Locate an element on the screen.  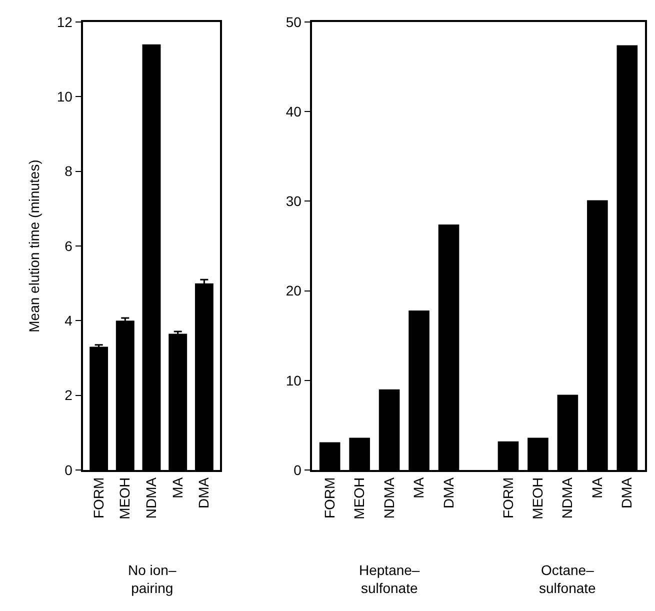
y-tick-label: 2 is located at coordinates (68, 395).